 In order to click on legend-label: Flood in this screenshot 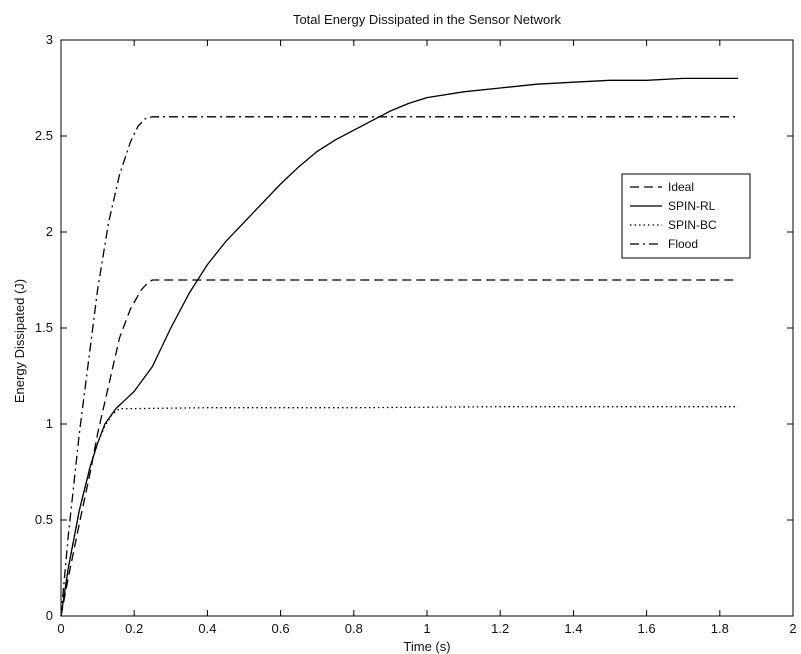, I will do `click(683, 244)`.